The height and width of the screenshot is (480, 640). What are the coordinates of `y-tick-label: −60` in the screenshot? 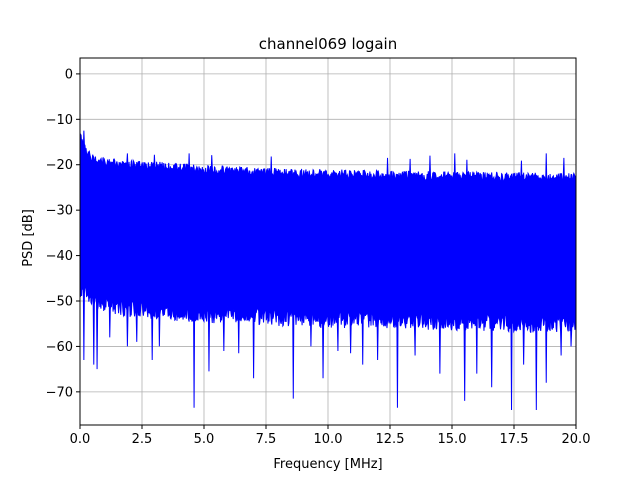 It's located at (59, 347).